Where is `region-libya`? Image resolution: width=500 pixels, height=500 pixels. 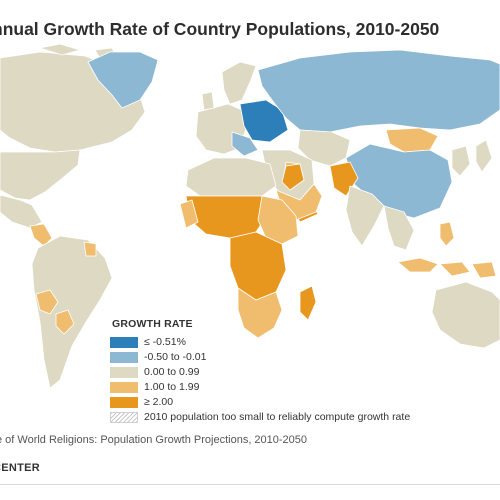
region-libya is located at coordinates (293, 177).